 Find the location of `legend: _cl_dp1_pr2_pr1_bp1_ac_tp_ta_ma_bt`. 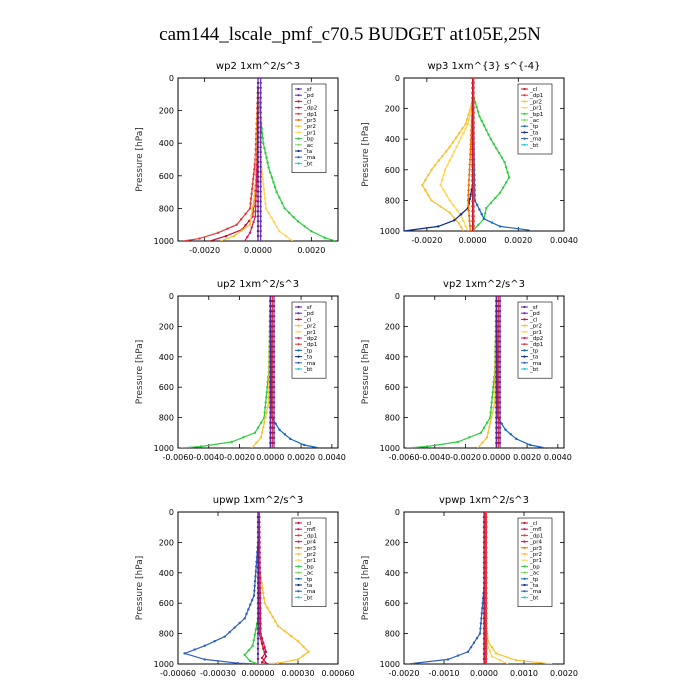

legend: _cl_dp1_pr2_pr1_bp1_ac_tp_ta_ma_bt is located at coordinates (535, 119).